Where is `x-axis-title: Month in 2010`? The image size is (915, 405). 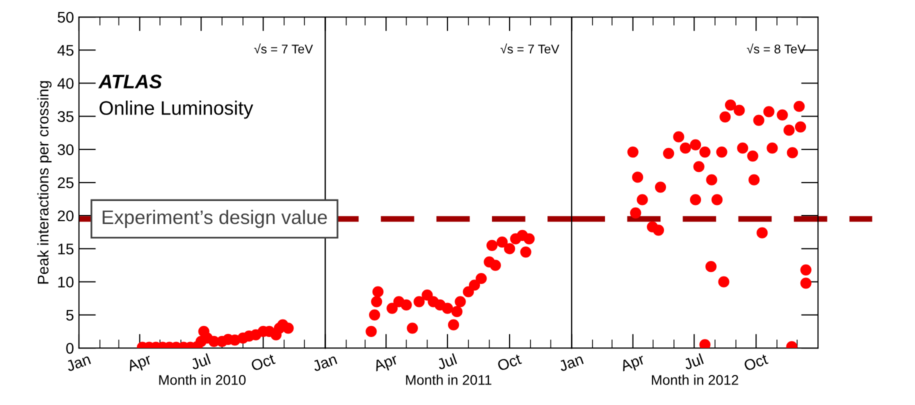 x-axis-title: Month in 2010 is located at coordinates (202, 379).